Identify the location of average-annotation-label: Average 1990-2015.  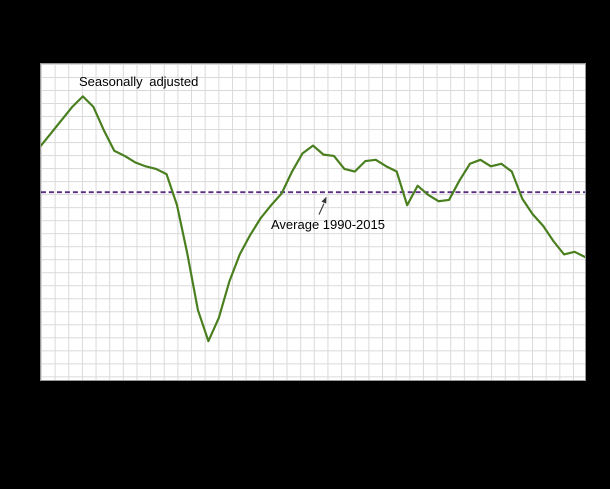
(328, 224).